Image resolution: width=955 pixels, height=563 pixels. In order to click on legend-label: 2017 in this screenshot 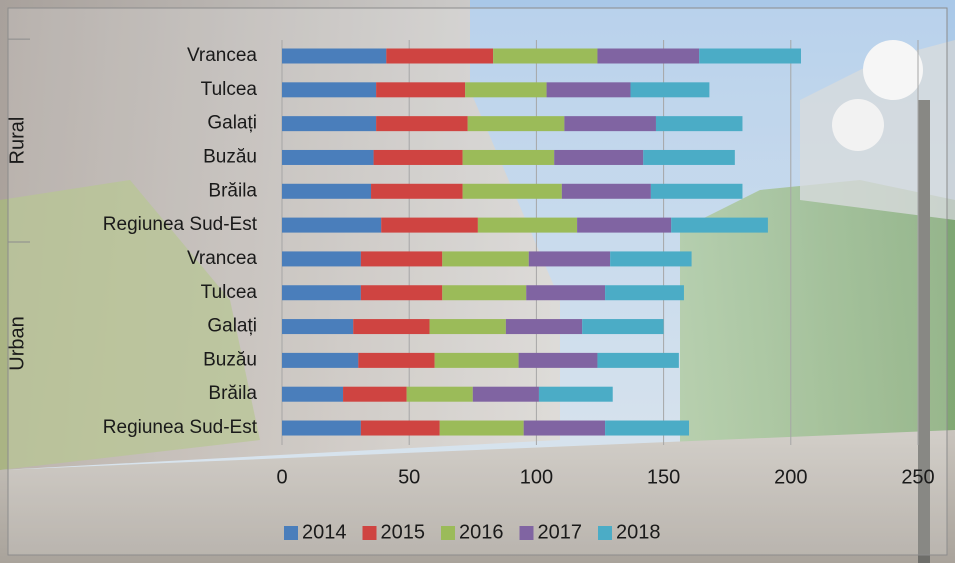, I will do `click(560, 532)`.